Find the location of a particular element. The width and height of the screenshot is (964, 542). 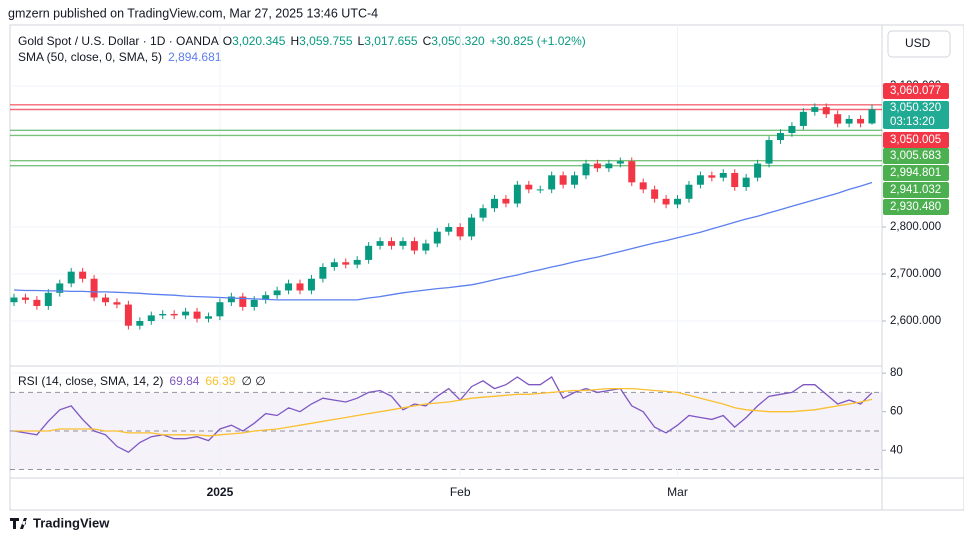

y-tick-label: 80 is located at coordinates (896, 373).